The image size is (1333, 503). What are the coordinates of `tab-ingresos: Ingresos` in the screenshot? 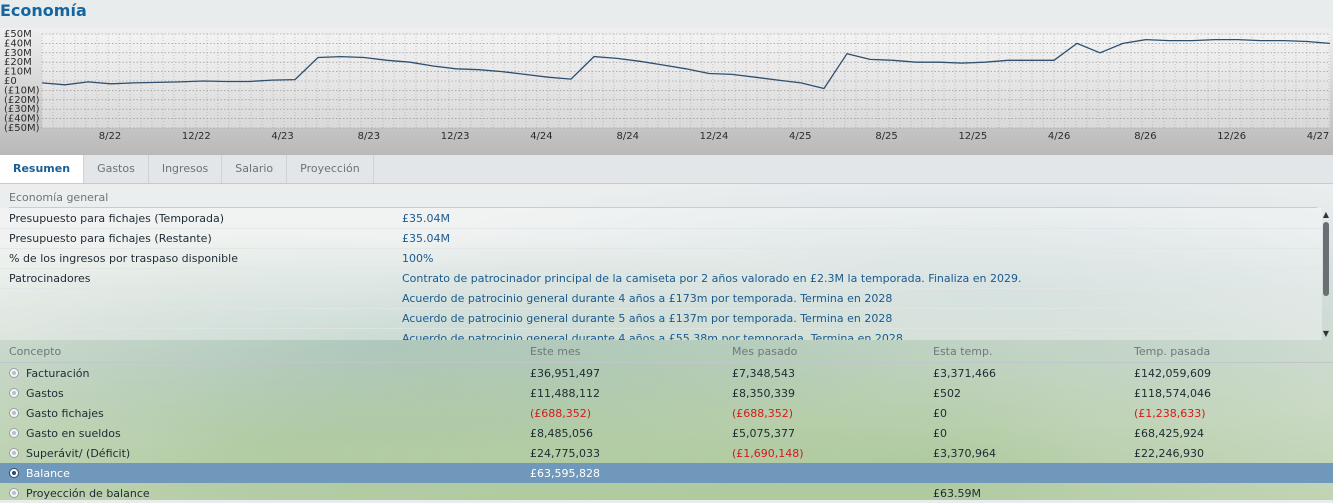 It's located at (186, 169).